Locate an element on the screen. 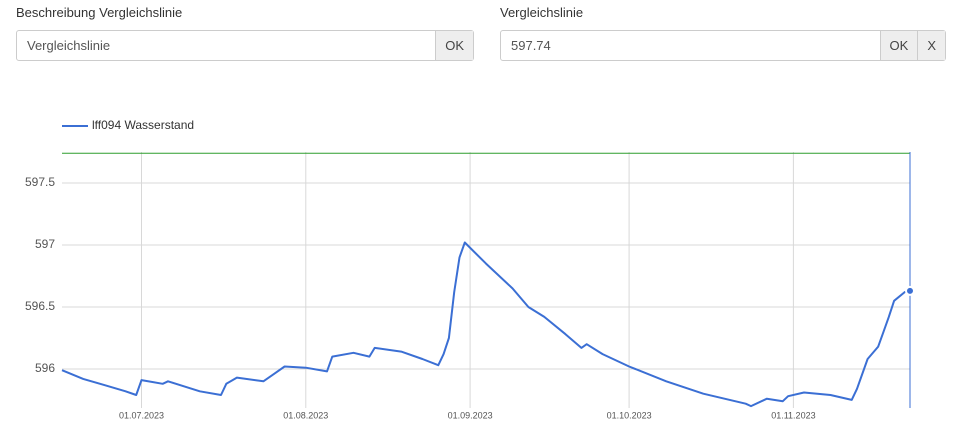 The width and height of the screenshot is (960, 424). x-tick-label: 01.09.2023 is located at coordinates (470, 415).